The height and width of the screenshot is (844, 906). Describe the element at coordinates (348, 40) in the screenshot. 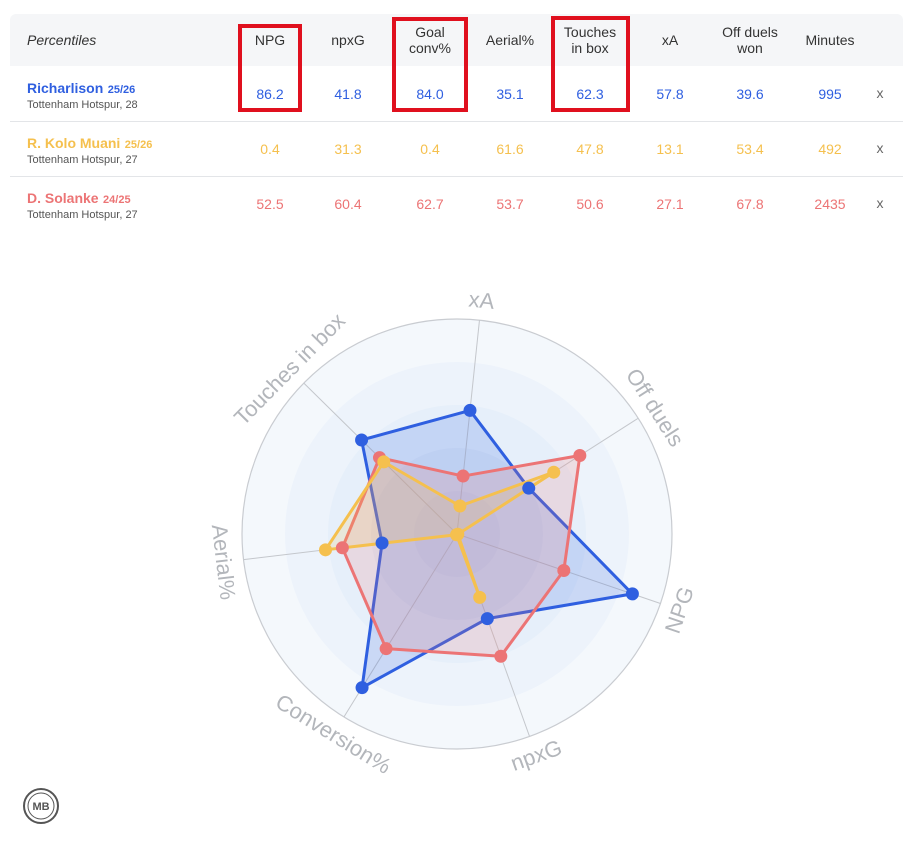

I see `col-header-npxg: npxG` at that location.